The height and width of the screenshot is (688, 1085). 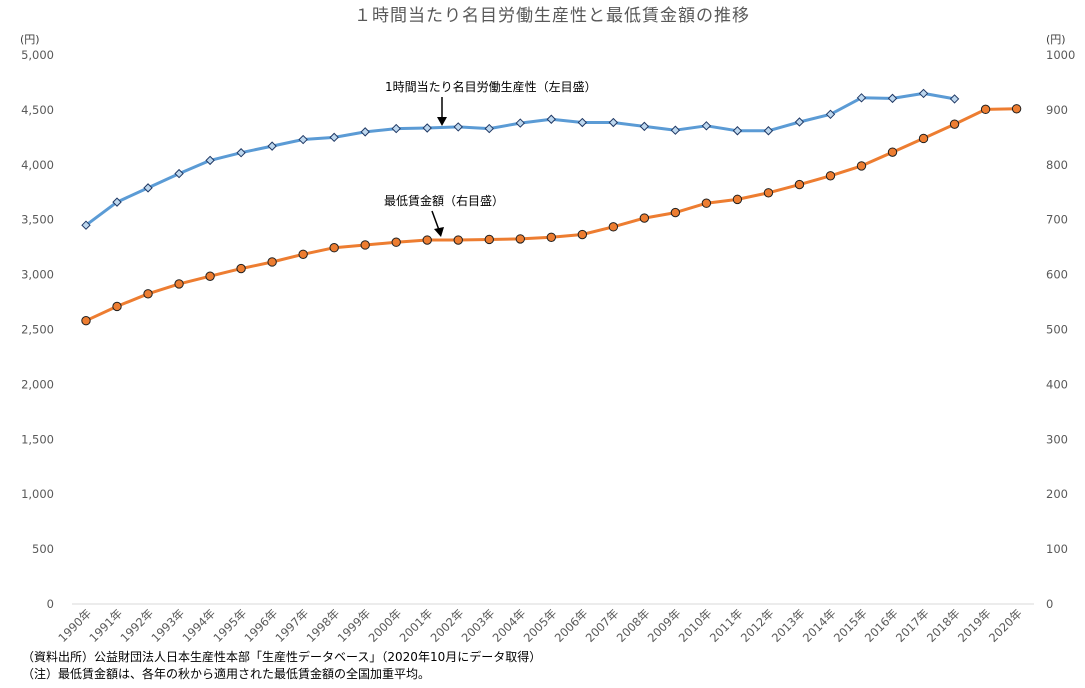 What do you see at coordinates (726, 625) in the screenshot?
I see `x-tick-label: 2011年` at bounding box center [726, 625].